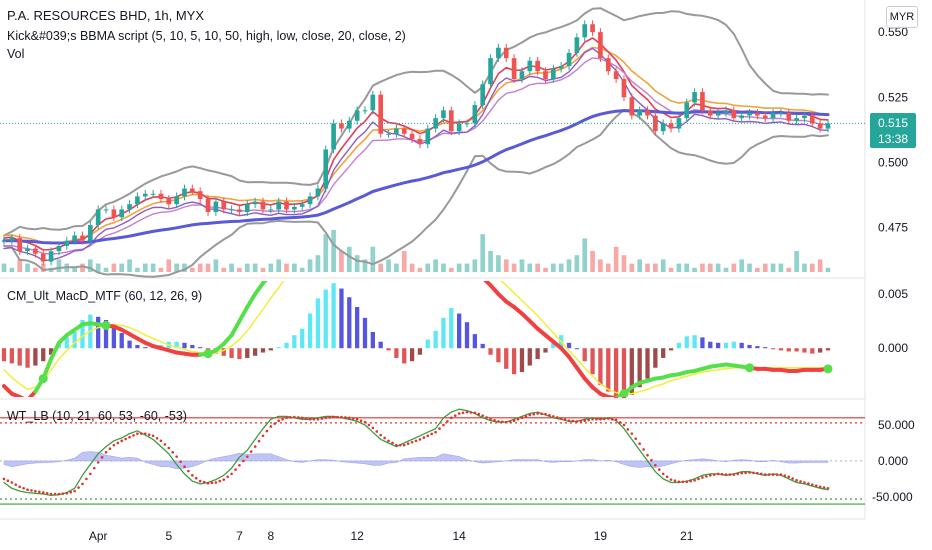  Describe the element at coordinates (902, 17) in the screenshot. I see `currency-button: MYR` at that location.